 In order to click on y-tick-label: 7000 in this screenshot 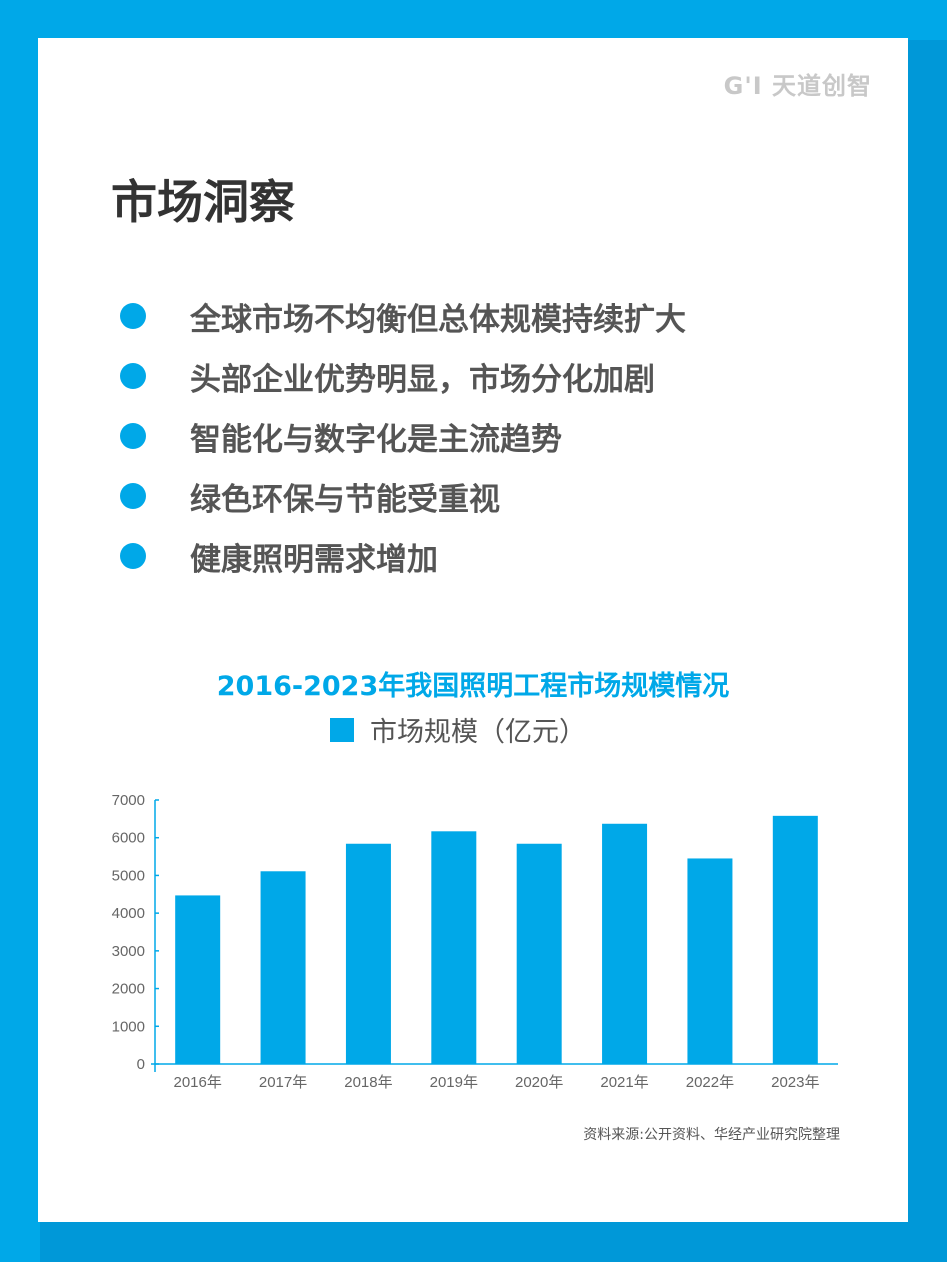, I will do `click(128, 800)`.